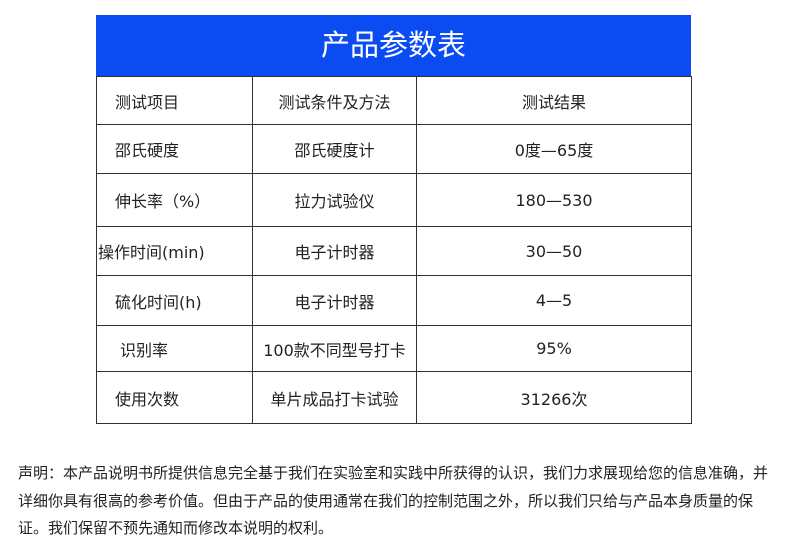  I want to click on table-cell: 95%, so click(554, 348).